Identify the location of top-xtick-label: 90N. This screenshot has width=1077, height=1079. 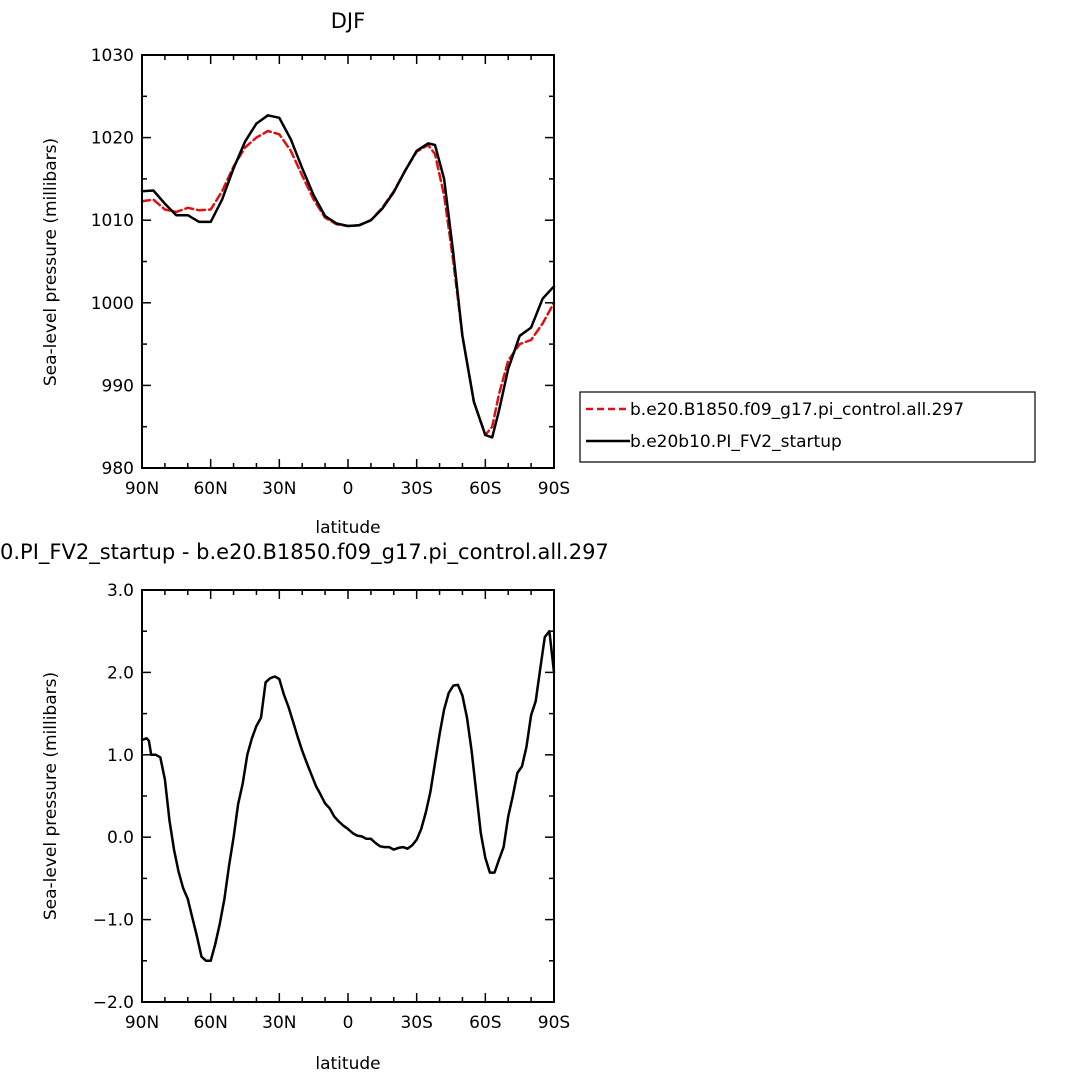
(142, 489).